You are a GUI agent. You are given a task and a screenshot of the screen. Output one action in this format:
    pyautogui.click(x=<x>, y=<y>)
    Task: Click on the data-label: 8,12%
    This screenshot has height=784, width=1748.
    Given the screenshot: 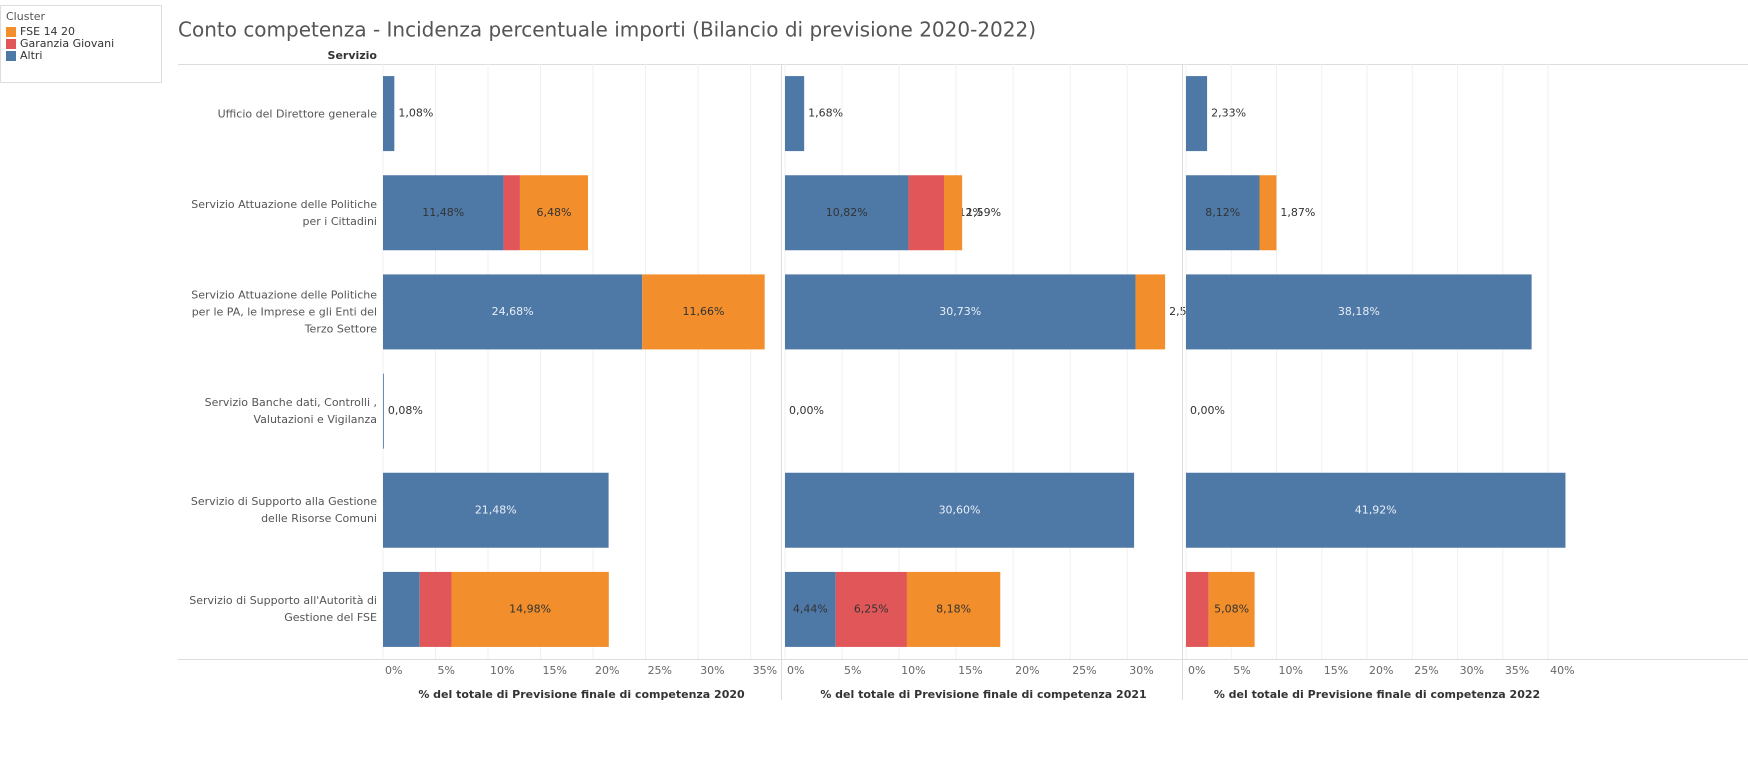 What is the action you would take?
    pyautogui.click(x=1222, y=212)
    